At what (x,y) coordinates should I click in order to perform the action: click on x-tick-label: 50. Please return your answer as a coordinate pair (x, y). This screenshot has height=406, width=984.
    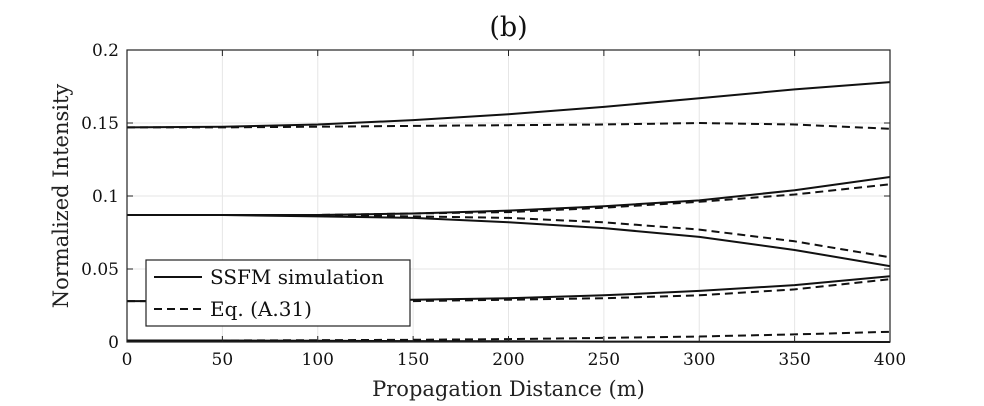
    Looking at the image, I should click on (223, 360).